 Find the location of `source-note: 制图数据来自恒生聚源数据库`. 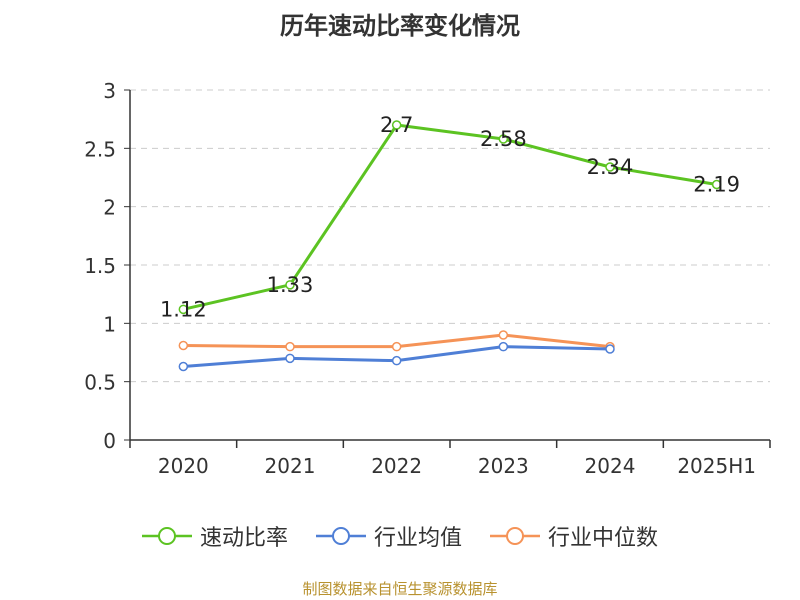

source-note: 制图数据来自恒生聚源数据库 is located at coordinates (400, 589).